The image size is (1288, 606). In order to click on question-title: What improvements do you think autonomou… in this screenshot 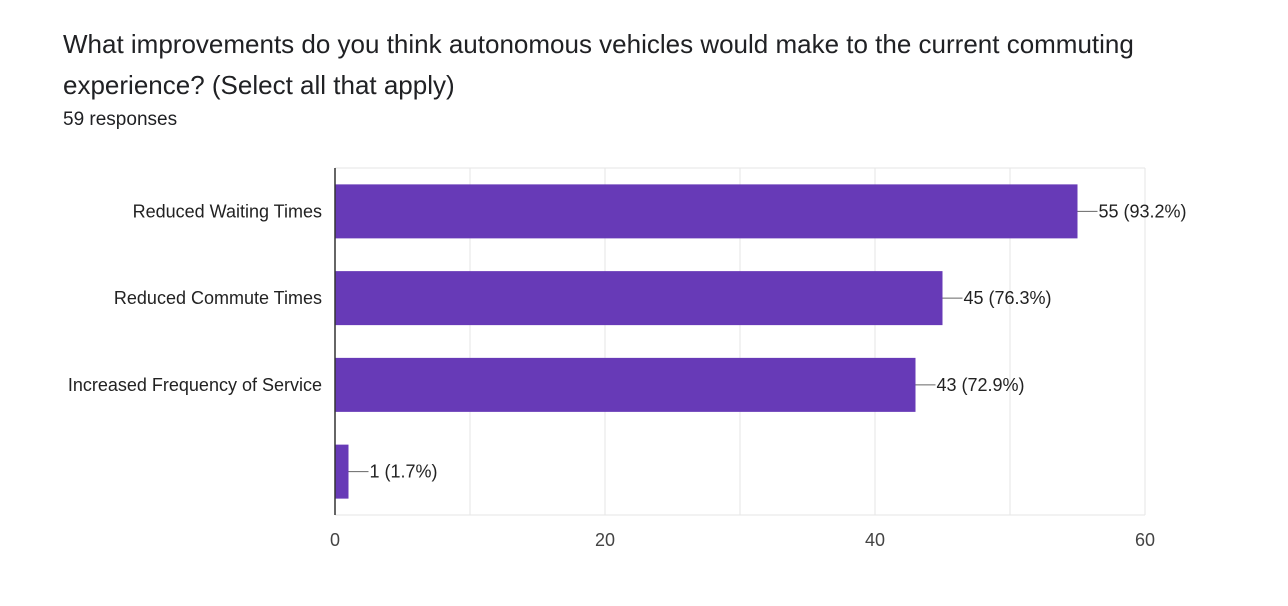, I will do `click(598, 64)`.